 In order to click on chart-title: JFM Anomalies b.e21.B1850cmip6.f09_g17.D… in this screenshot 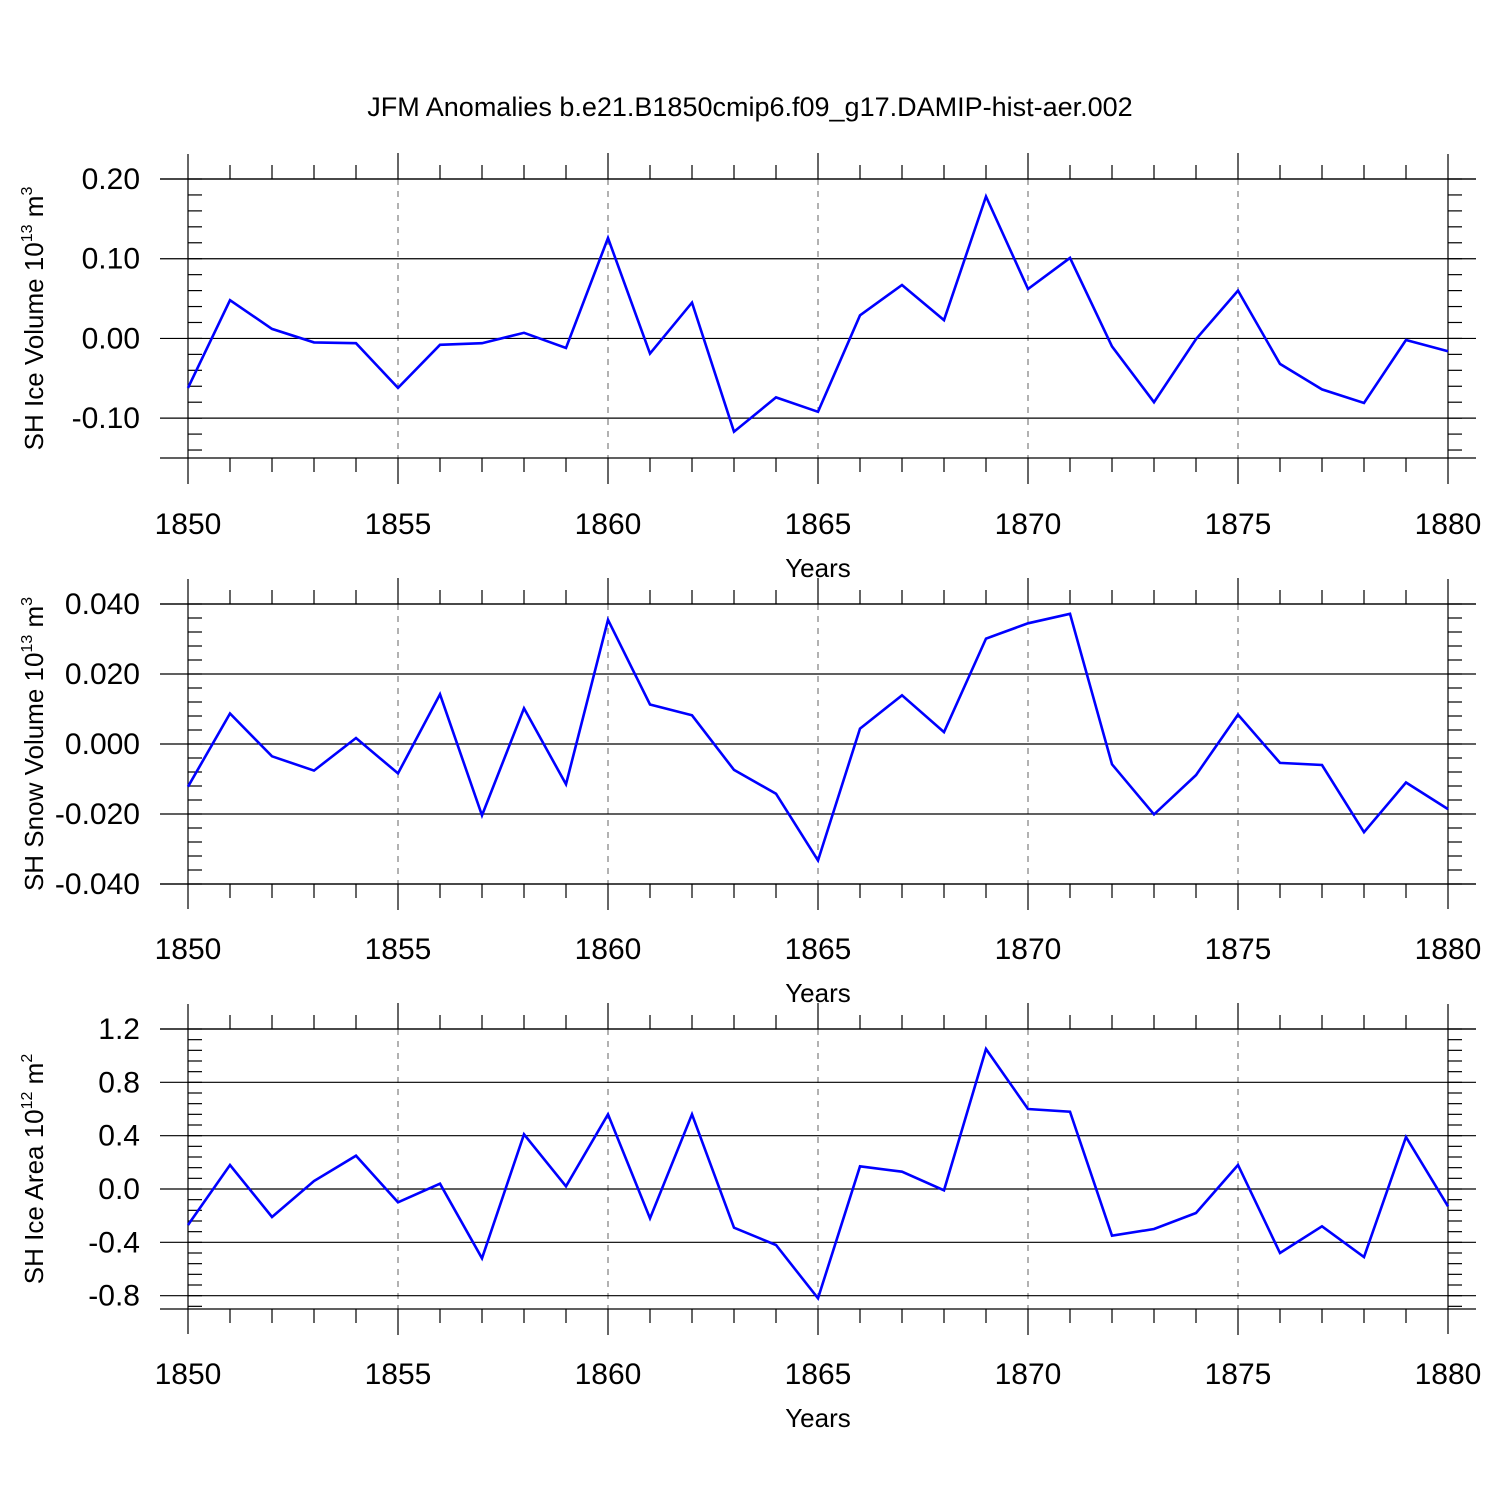, I will do `click(749, 107)`.